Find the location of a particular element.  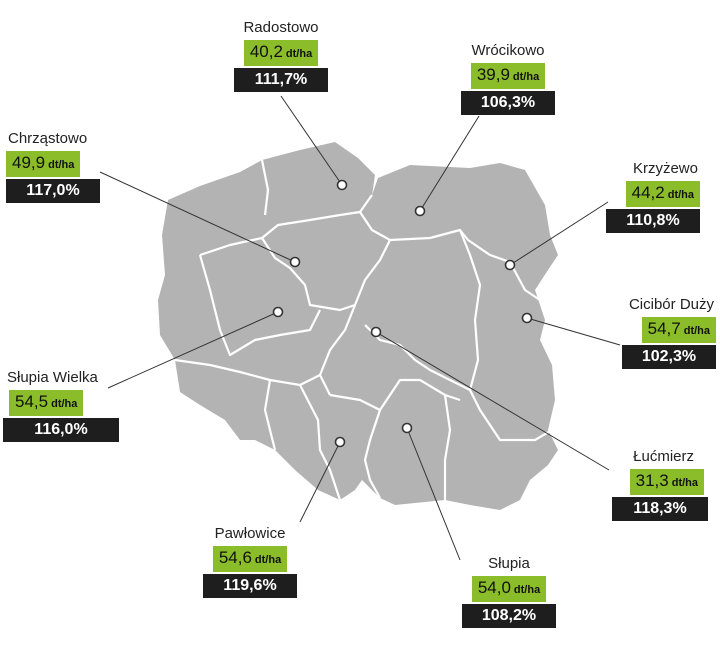

callout-slupia-wielka: Słupia Wielka 54,5 dt/ha 116,0% is located at coordinates (63, 405).